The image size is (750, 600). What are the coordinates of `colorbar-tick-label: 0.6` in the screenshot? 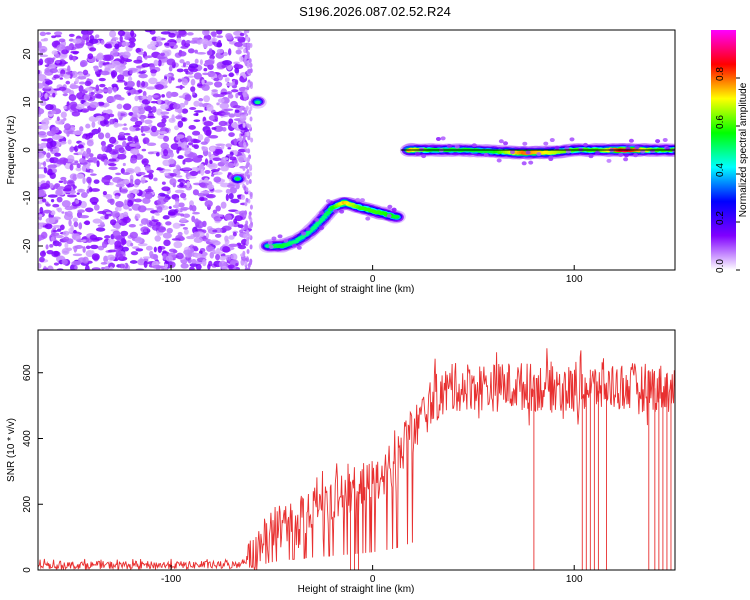 It's located at (720, 122).